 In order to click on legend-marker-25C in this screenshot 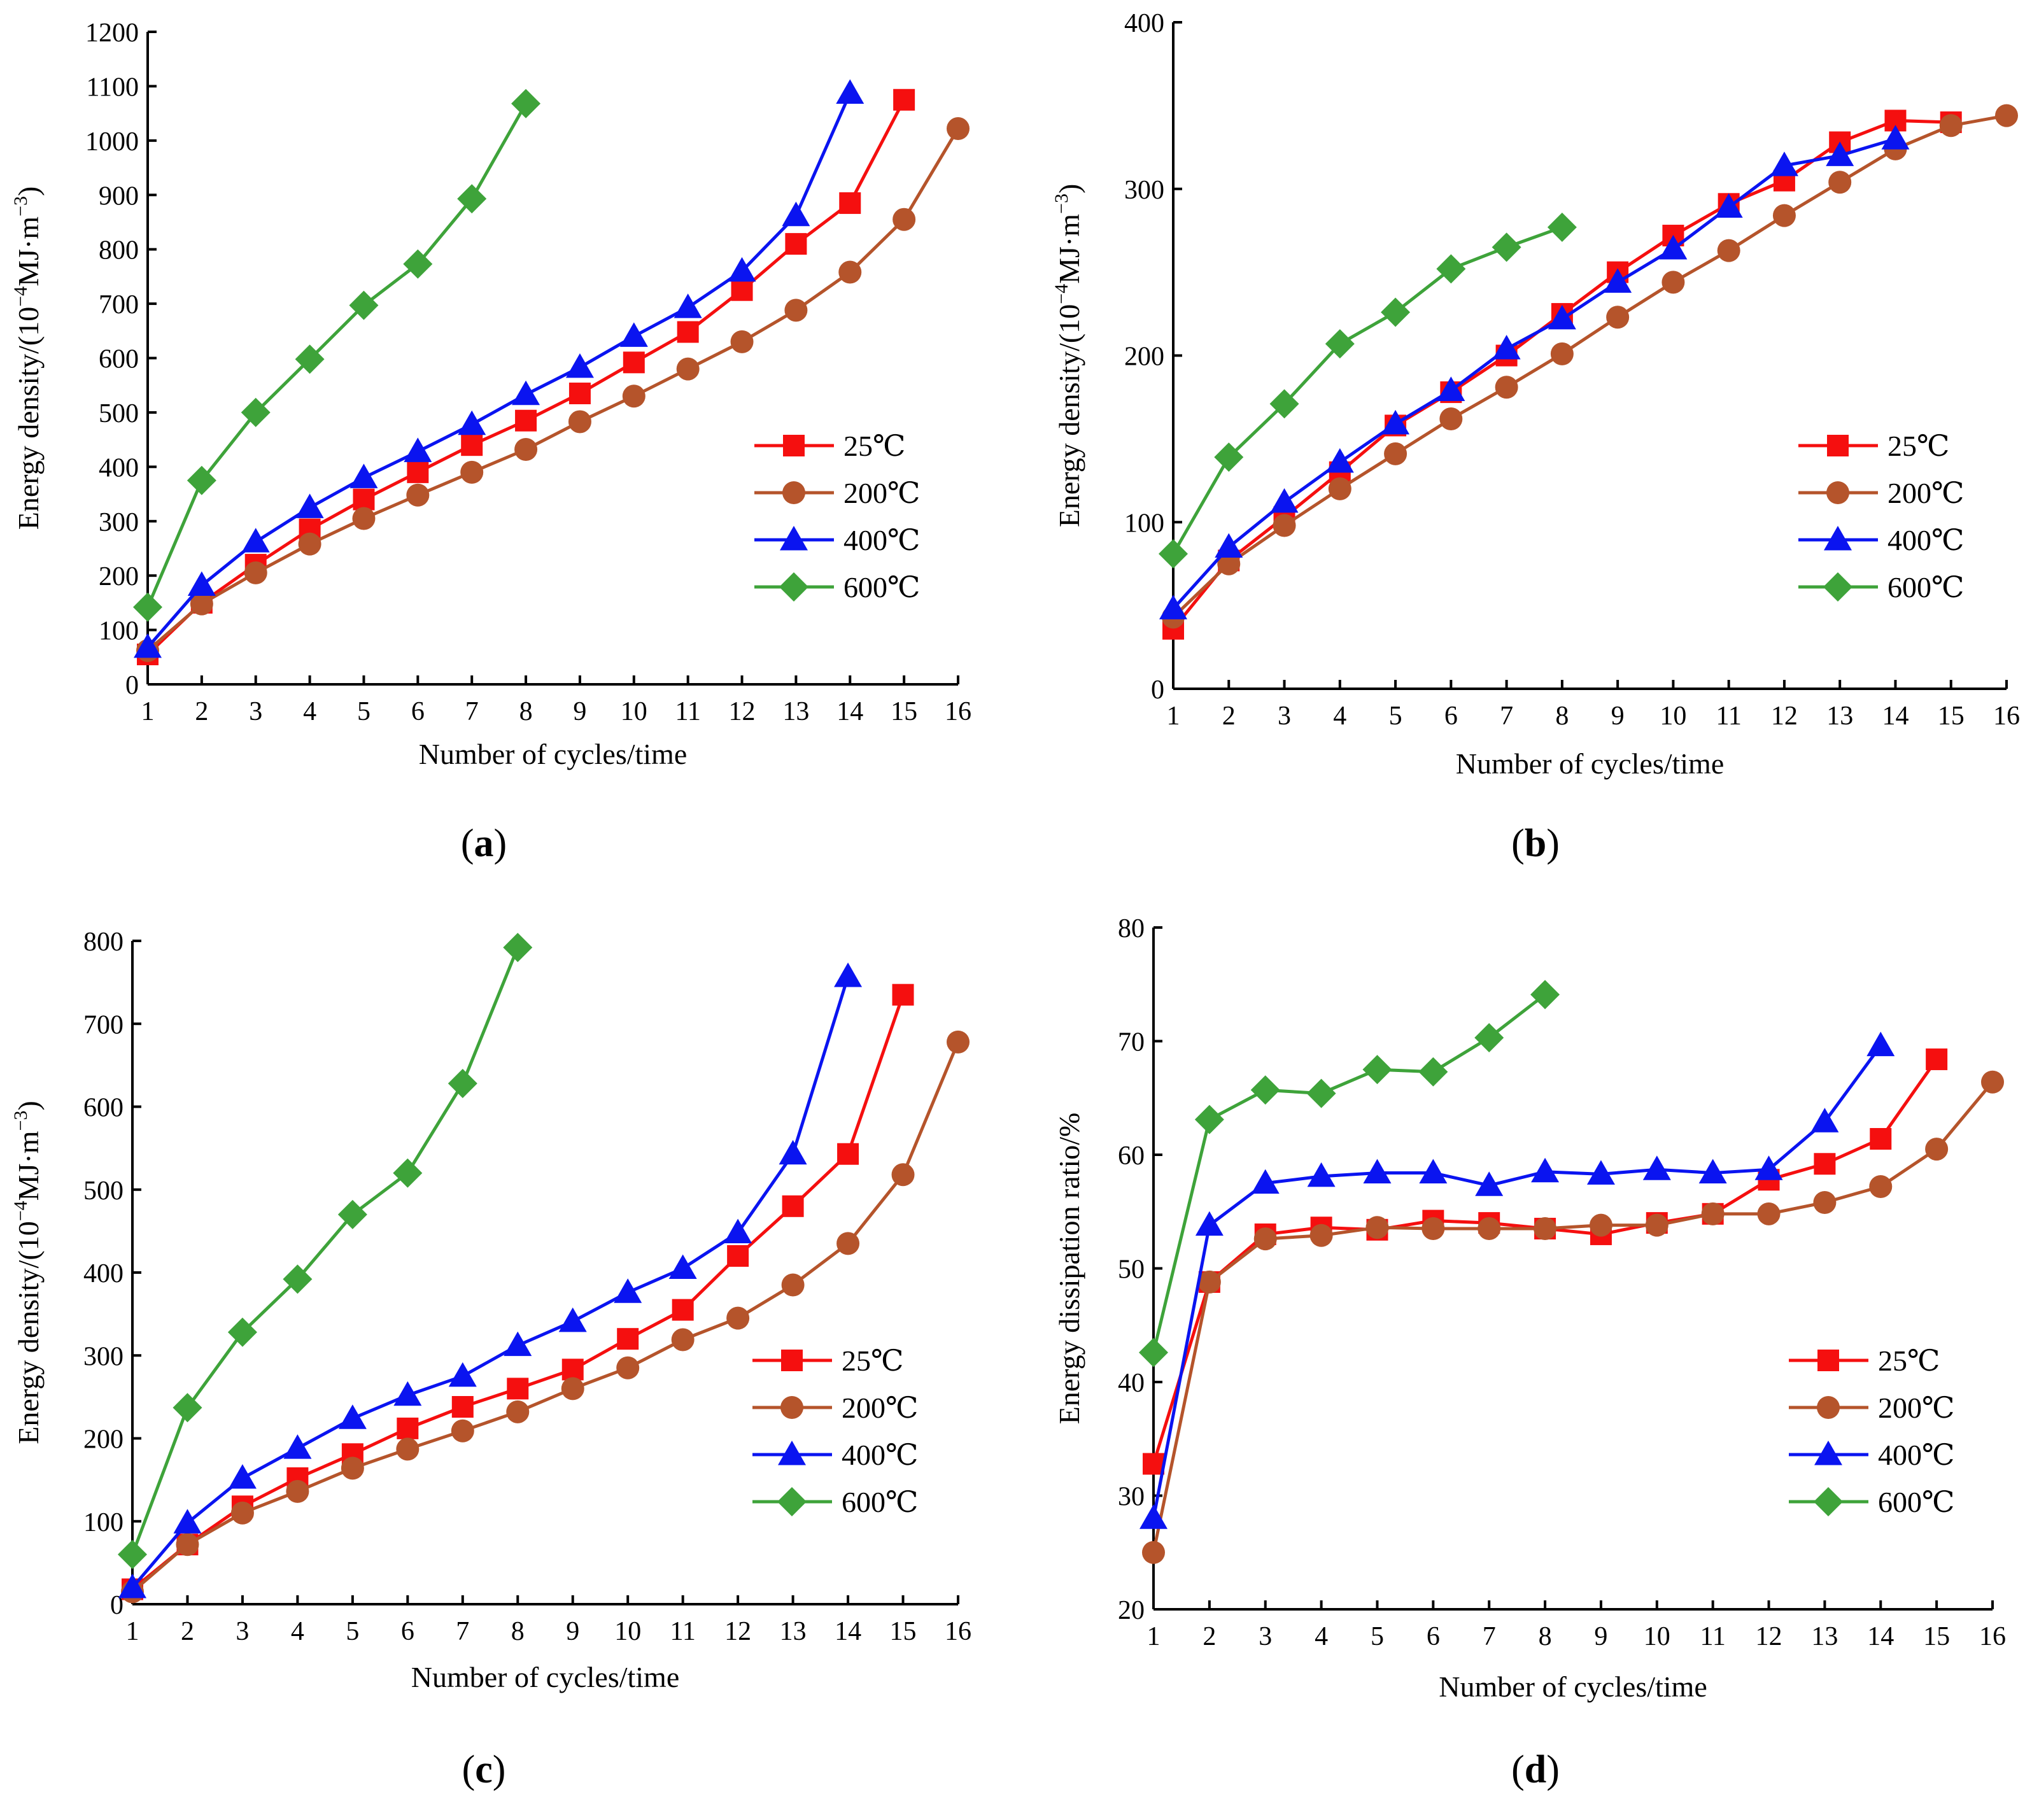, I will do `click(792, 1360)`.